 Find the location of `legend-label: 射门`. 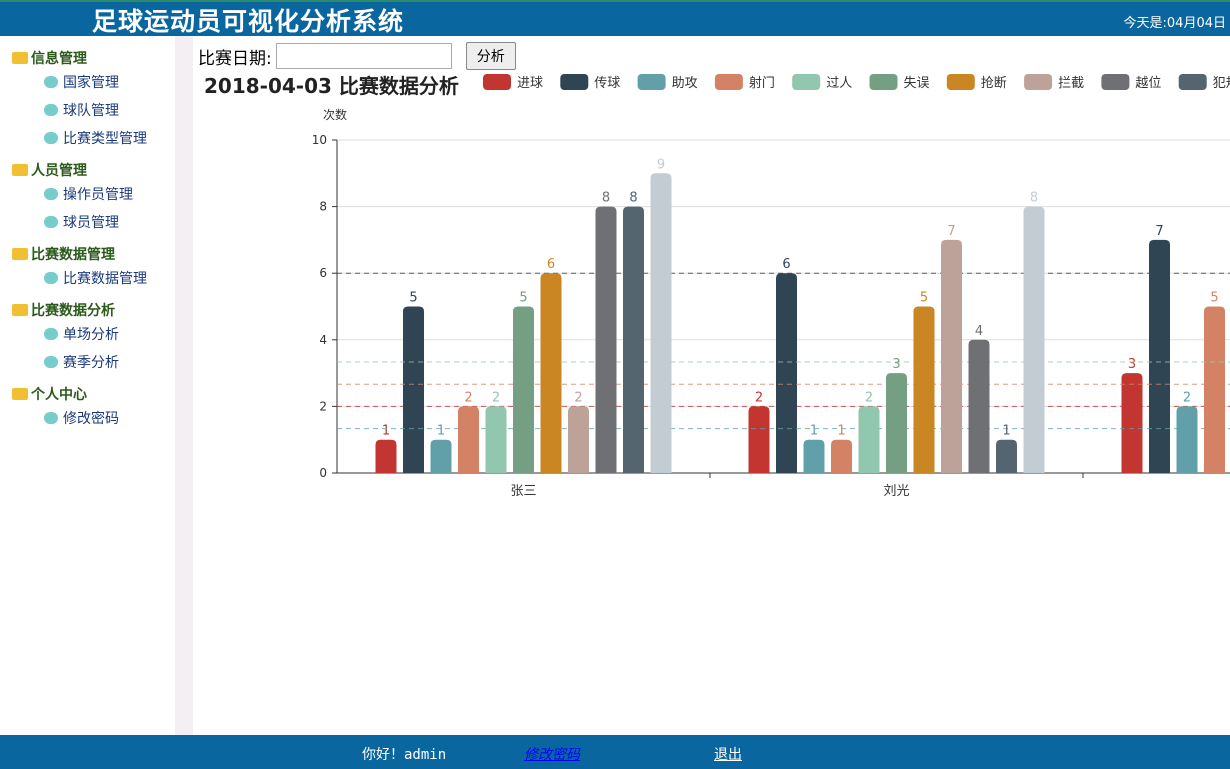

legend-label: 射门 is located at coordinates (762, 83).